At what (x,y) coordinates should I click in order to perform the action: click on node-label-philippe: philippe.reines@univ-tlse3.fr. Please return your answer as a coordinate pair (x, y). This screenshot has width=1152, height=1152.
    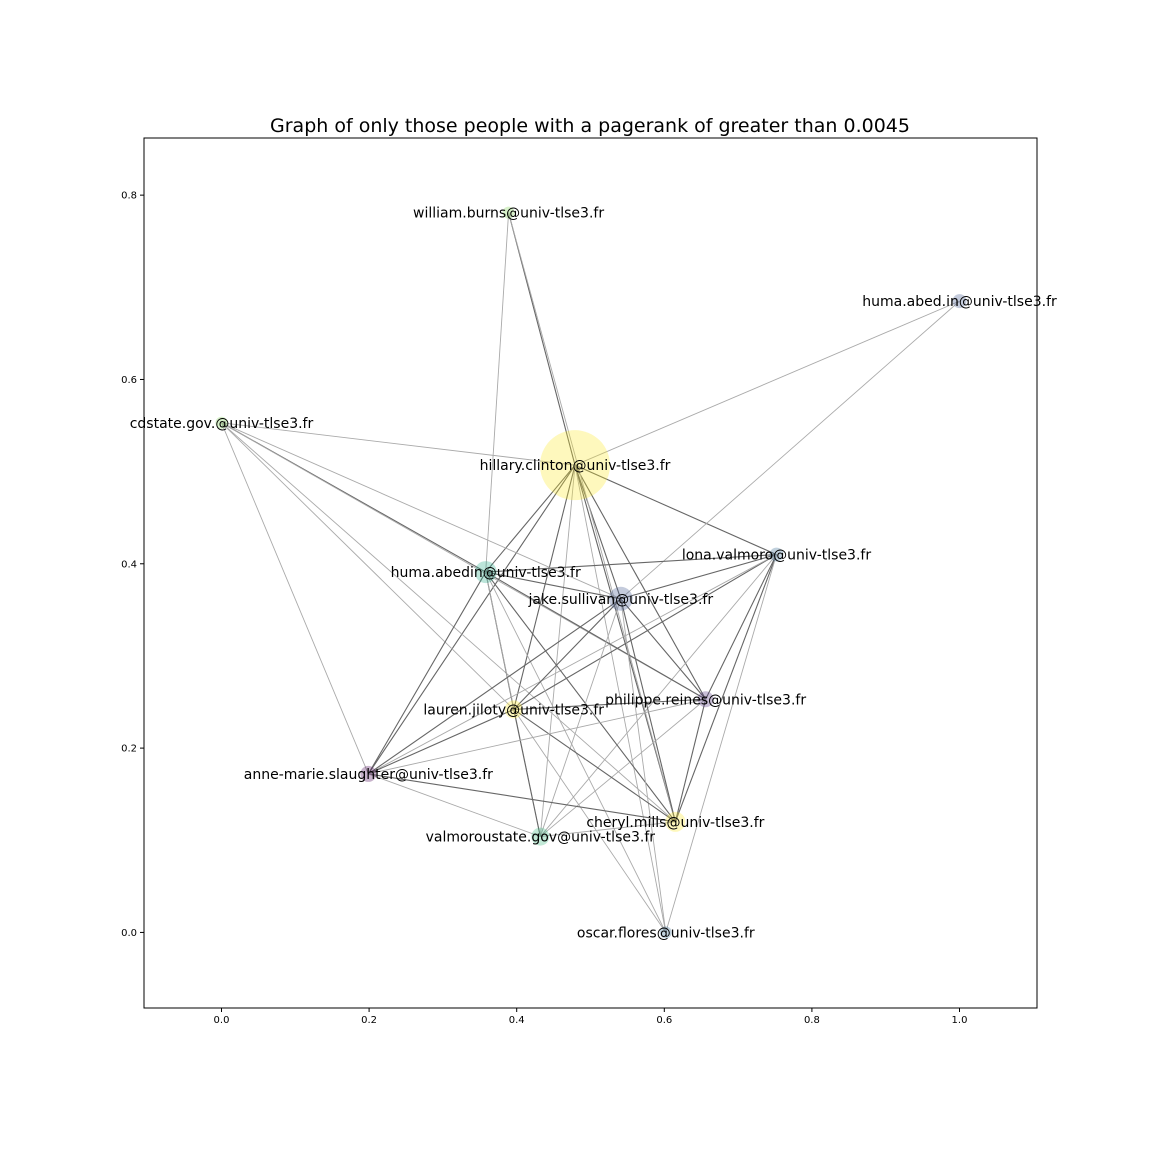
    Looking at the image, I should click on (705, 700).